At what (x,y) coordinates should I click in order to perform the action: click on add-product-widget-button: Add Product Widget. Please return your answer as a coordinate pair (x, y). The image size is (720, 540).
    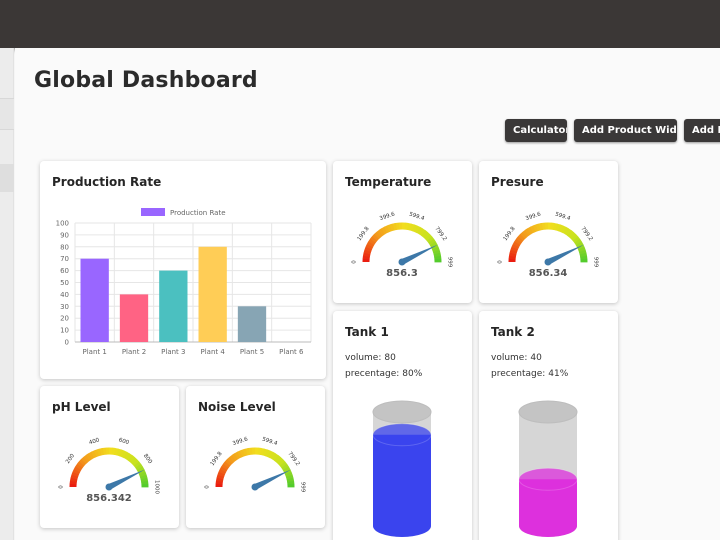
    Looking at the image, I should click on (625, 130).